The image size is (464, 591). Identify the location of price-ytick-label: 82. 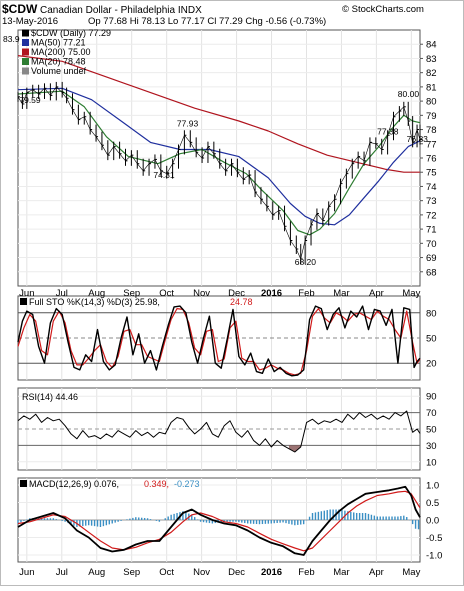
(431, 73).